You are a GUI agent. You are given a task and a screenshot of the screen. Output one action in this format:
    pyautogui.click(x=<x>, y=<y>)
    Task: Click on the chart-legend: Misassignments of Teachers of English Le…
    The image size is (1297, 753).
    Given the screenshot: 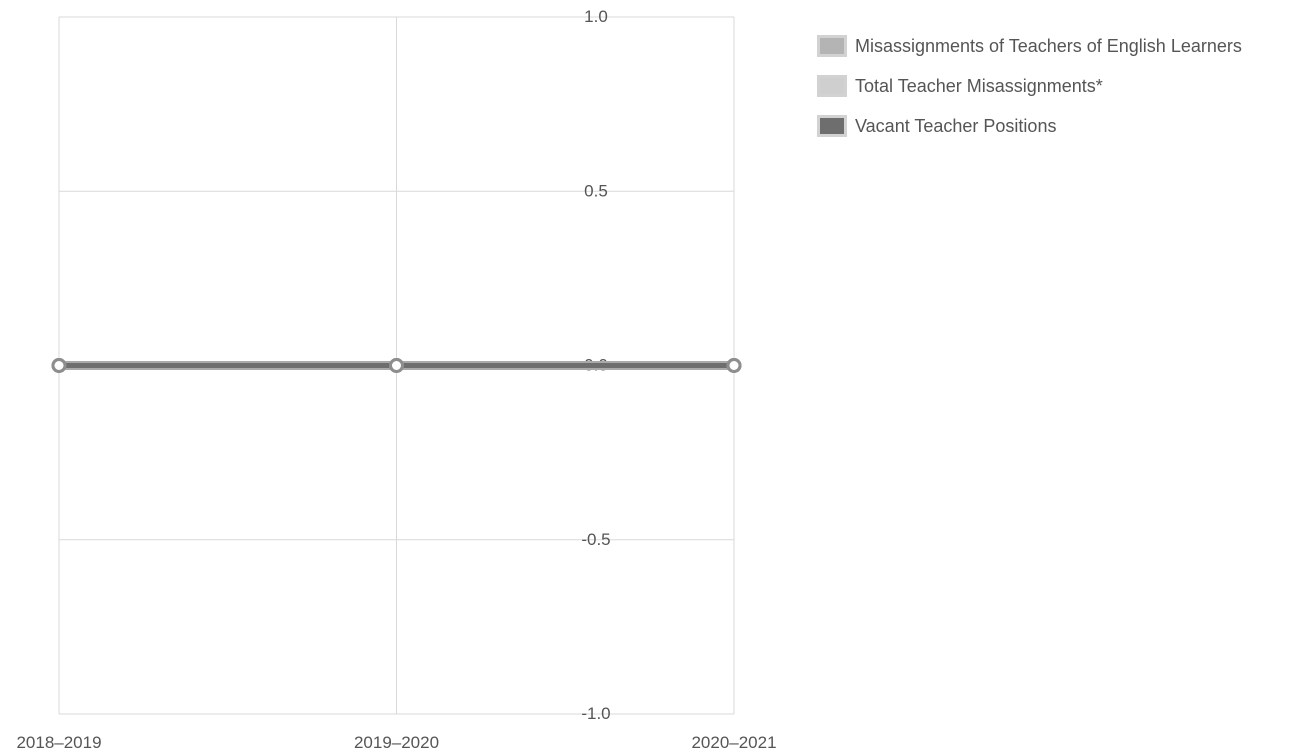 What is the action you would take?
    pyautogui.click(x=1029, y=92)
    